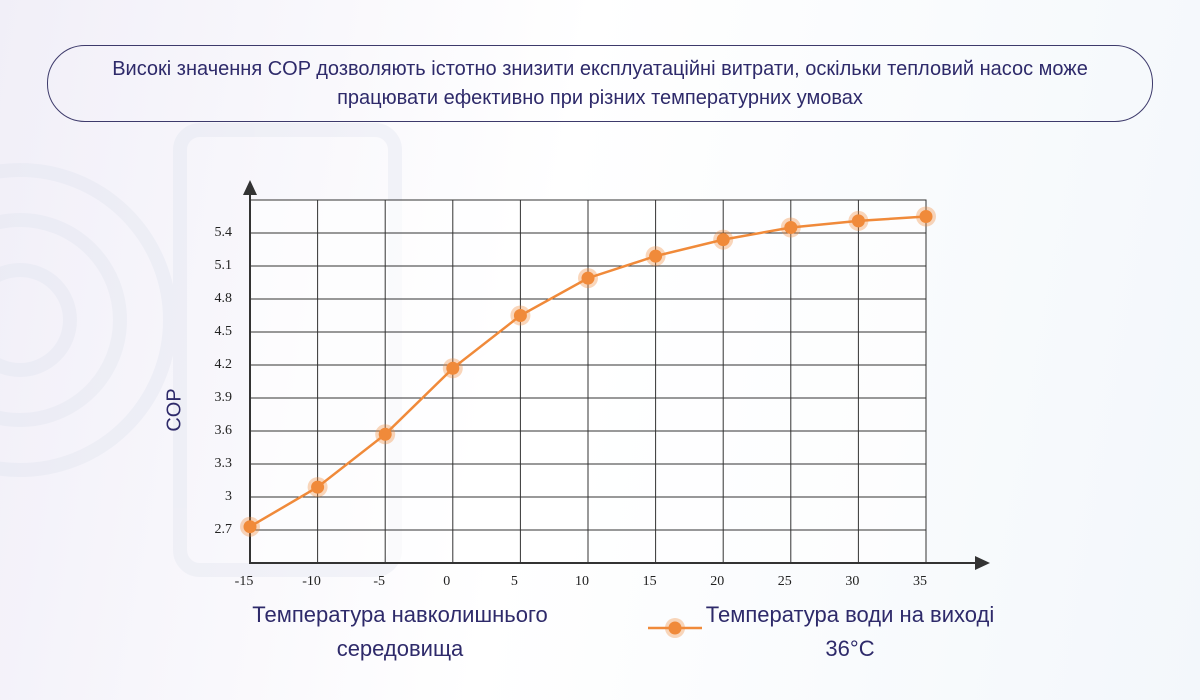 The width and height of the screenshot is (1200, 700). I want to click on y-axis-label: COP, so click(174, 409).